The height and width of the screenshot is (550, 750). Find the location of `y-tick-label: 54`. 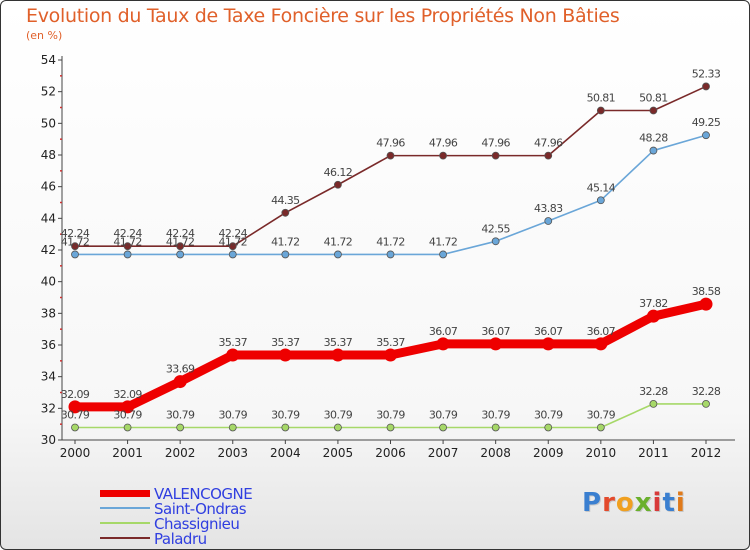

y-tick-label: 54 is located at coordinates (48, 60).